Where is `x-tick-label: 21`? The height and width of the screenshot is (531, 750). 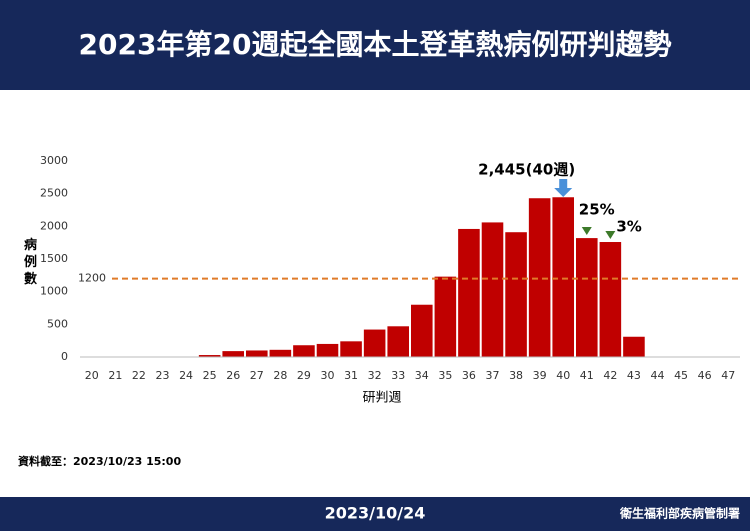
x-tick-label: 21 is located at coordinates (115, 375).